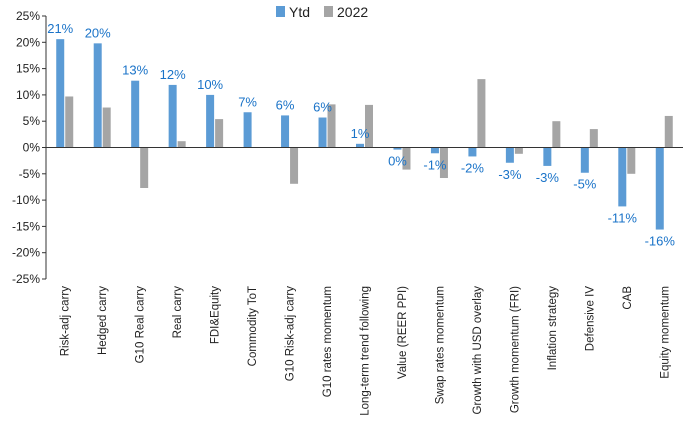 The width and height of the screenshot is (687, 440). I want to click on x-category-label: G10 rates momentum, so click(328, 341).